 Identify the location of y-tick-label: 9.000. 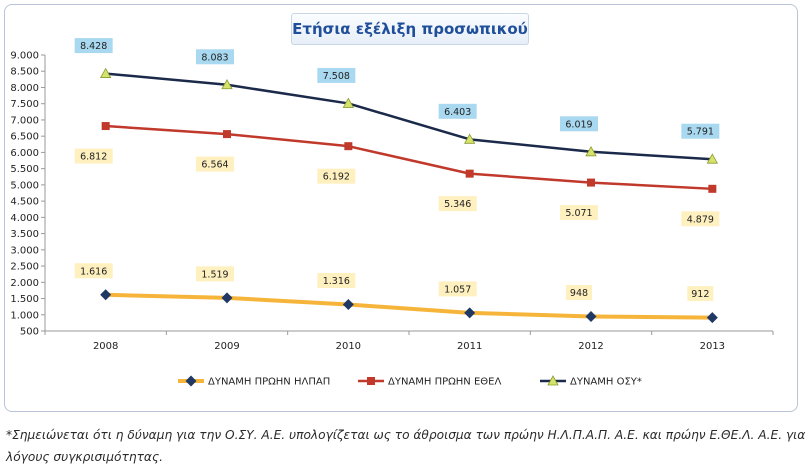
(24, 56).